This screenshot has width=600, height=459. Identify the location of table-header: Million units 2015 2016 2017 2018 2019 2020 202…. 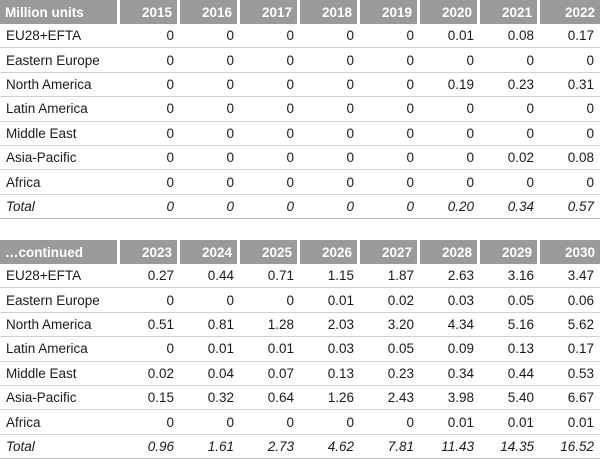
(300, 12).